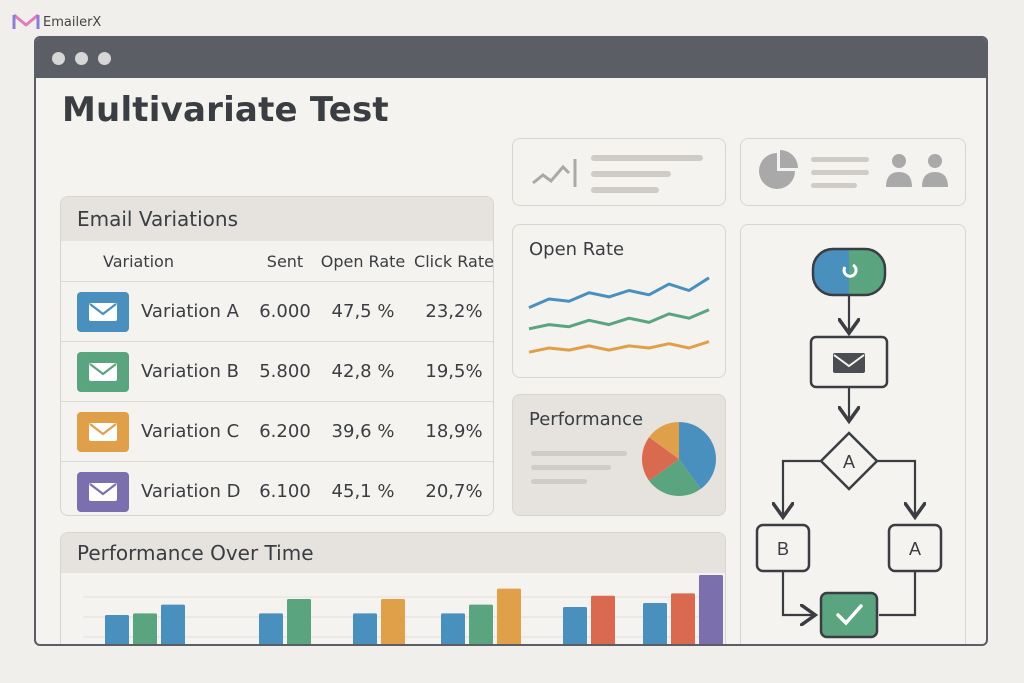 The image size is (1024, 683). What do you see at coordinates (363, 491) in the screenshot?
I see `open-rate-cell: 45,1 %` at bounding box center [363, 491].